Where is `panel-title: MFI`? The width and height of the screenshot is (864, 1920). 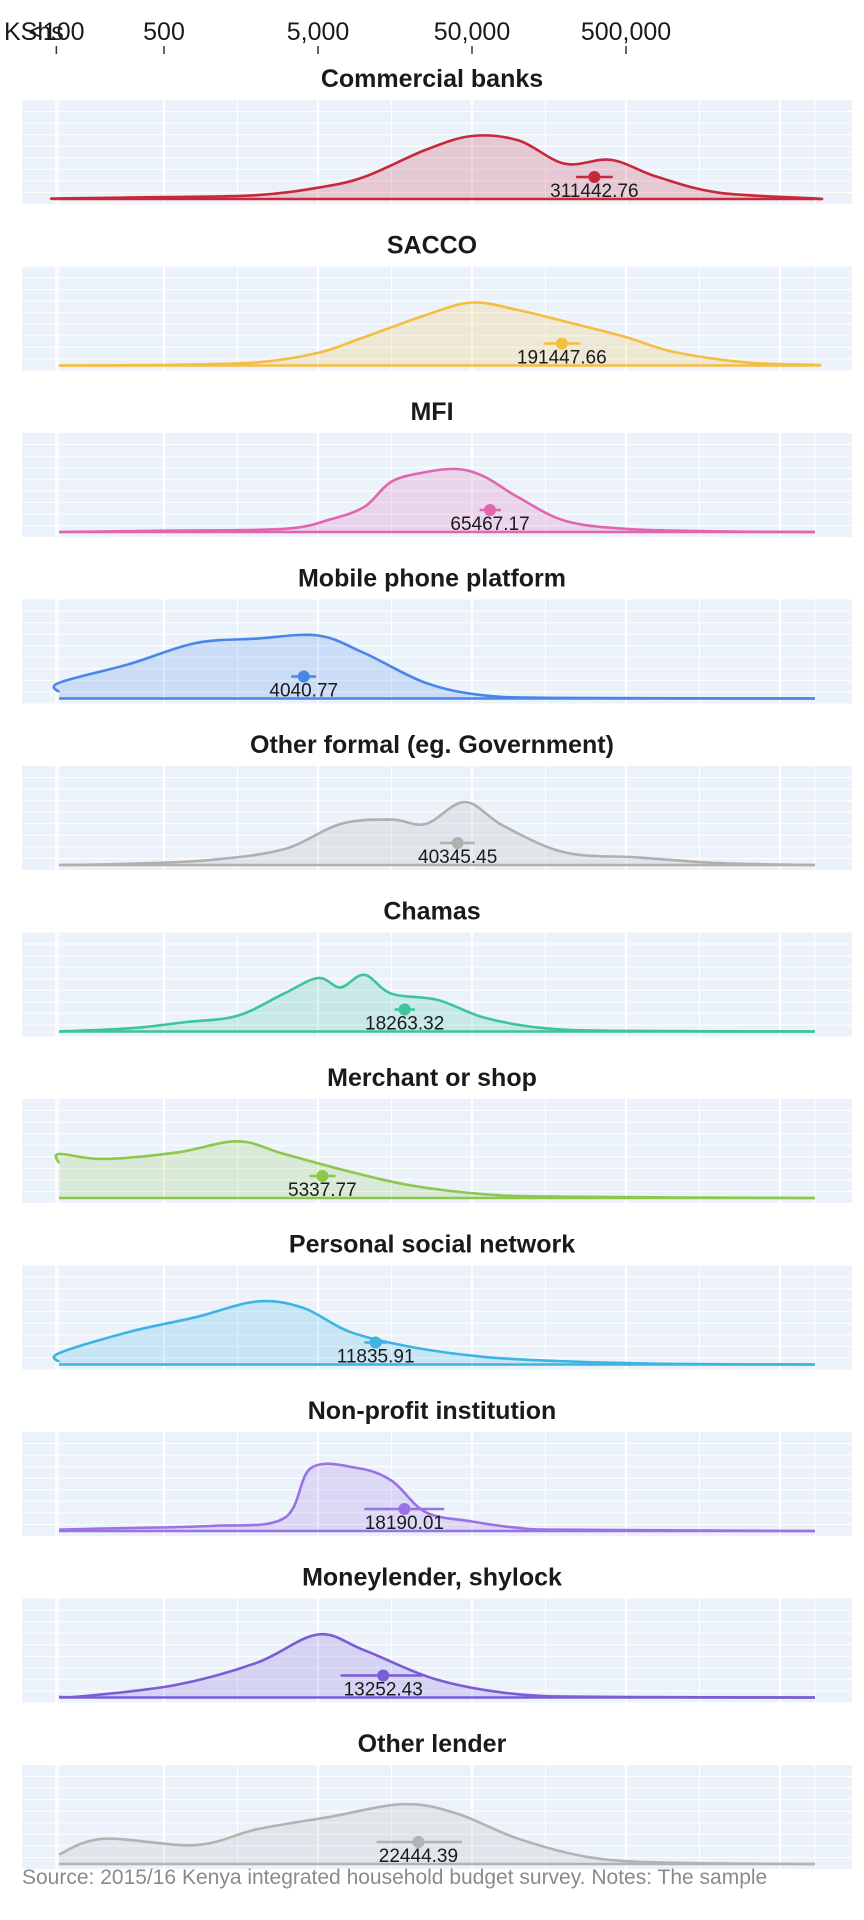 panel-title: MFI is located at coordinates (431, 412).